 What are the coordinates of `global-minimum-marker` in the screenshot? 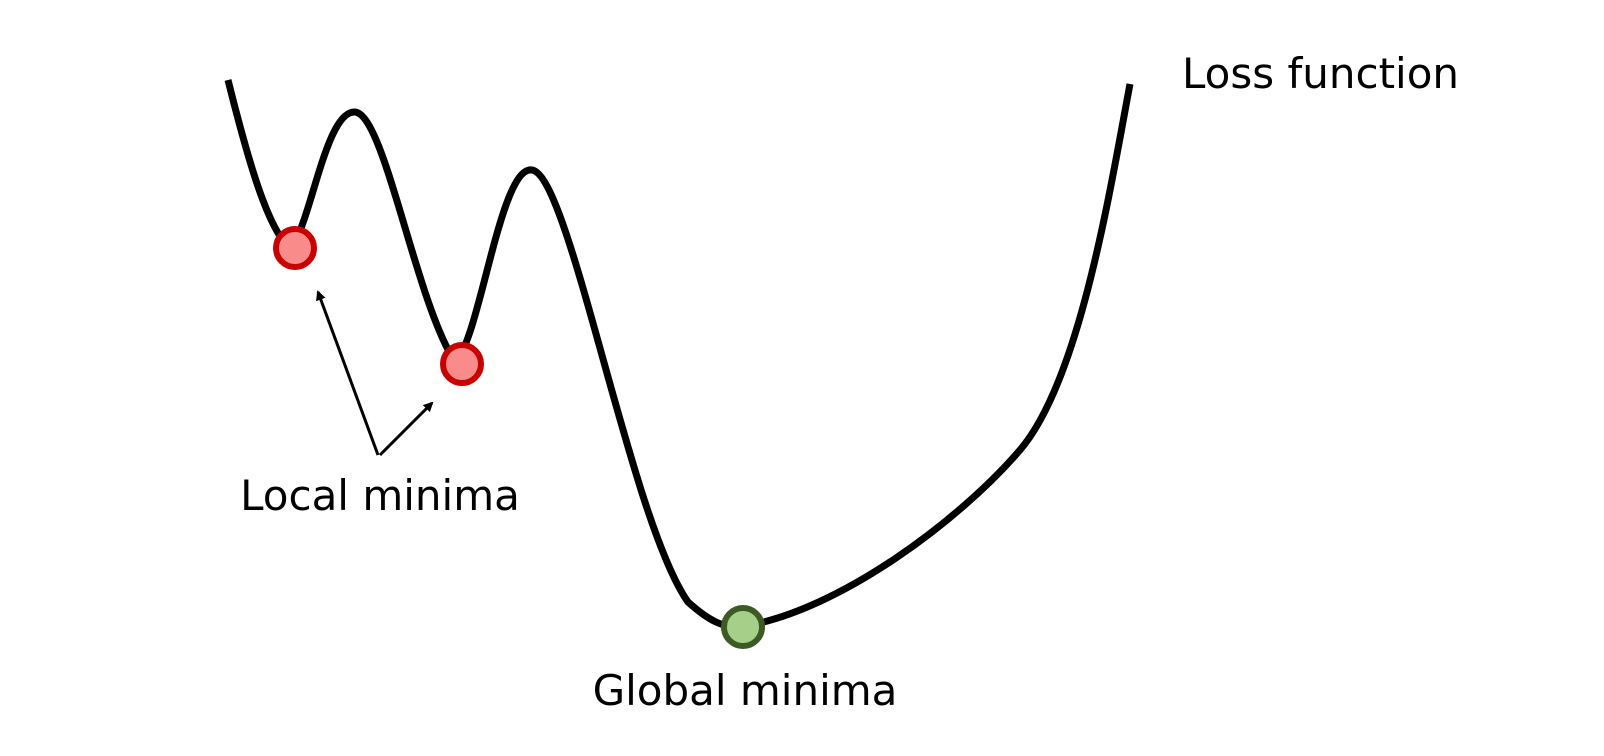 It's located at (743, 627).